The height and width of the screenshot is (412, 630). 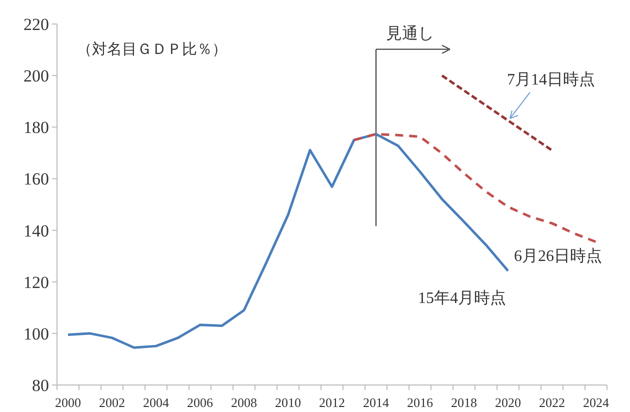 I want to click on line-series, so click(x=475, y=188).